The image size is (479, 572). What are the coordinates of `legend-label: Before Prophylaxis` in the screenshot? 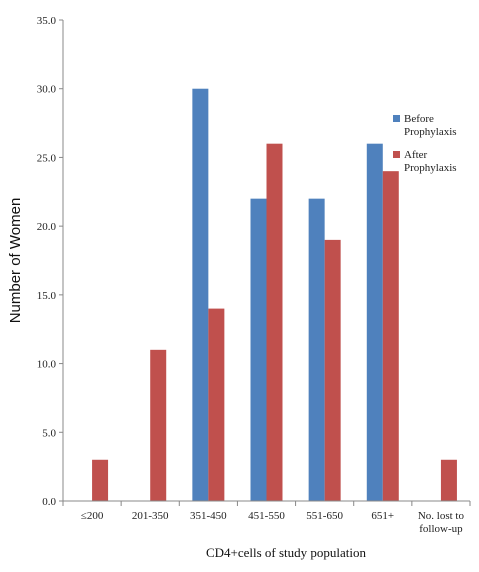 It's located at (430, 125).